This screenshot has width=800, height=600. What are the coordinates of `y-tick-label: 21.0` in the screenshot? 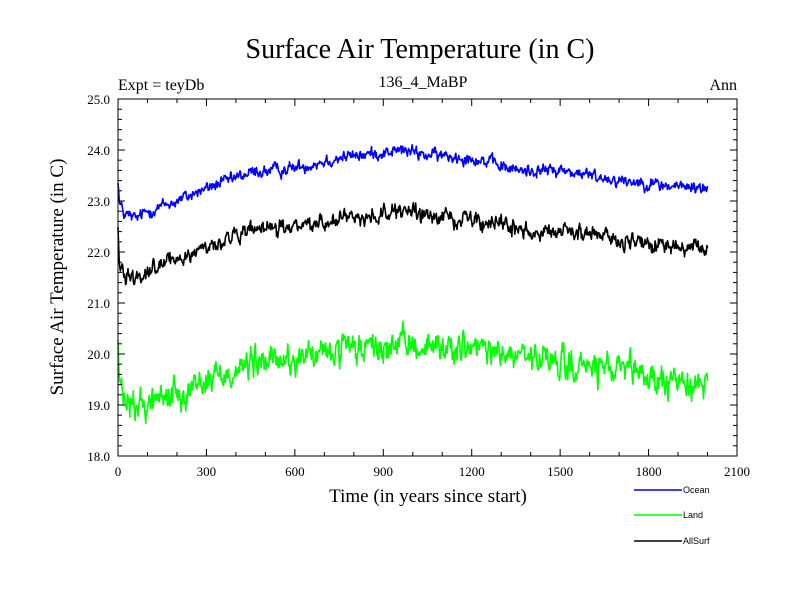 It's located at (98, 303).